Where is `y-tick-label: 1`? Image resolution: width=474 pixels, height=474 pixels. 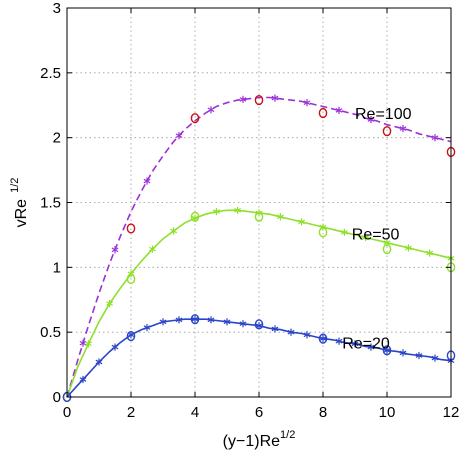 y-tick-label: 1 is located at coordinates (57, 267).